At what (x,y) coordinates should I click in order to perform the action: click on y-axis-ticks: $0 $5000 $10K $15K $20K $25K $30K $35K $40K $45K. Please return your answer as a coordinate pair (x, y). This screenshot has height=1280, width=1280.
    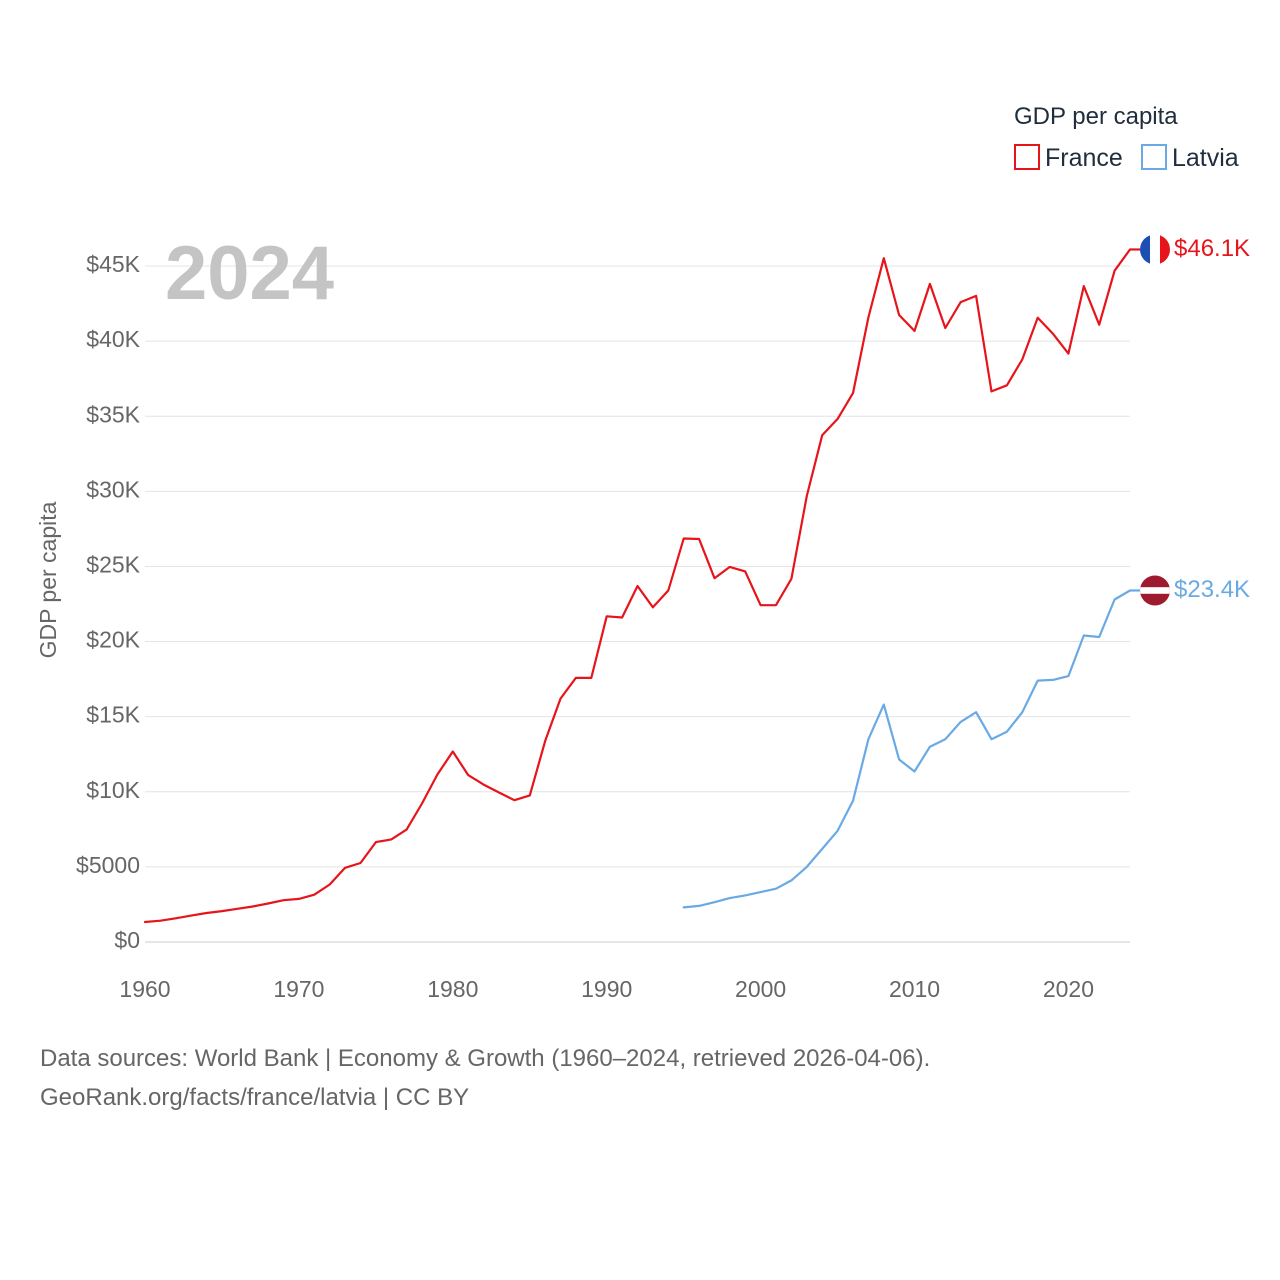
    Looking at the image, I should click on (108, 602).